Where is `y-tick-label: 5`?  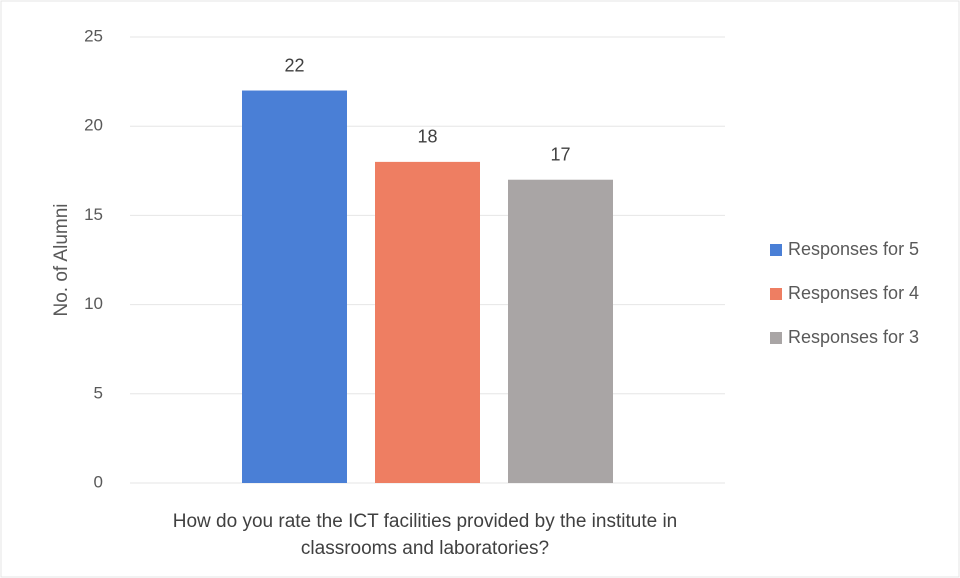 y-tick-label: 5 is located at coordinates (98, 392).